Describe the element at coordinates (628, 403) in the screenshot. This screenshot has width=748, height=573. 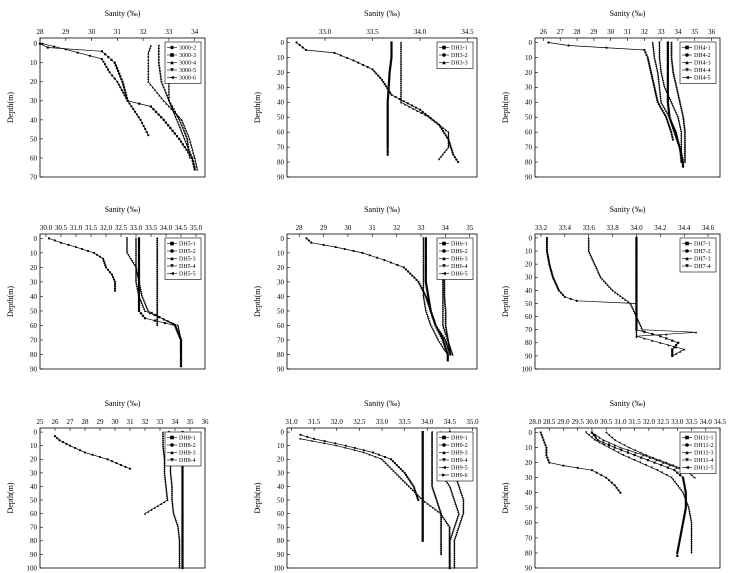
I see `chart-title: Sanity (‰)` at that location.